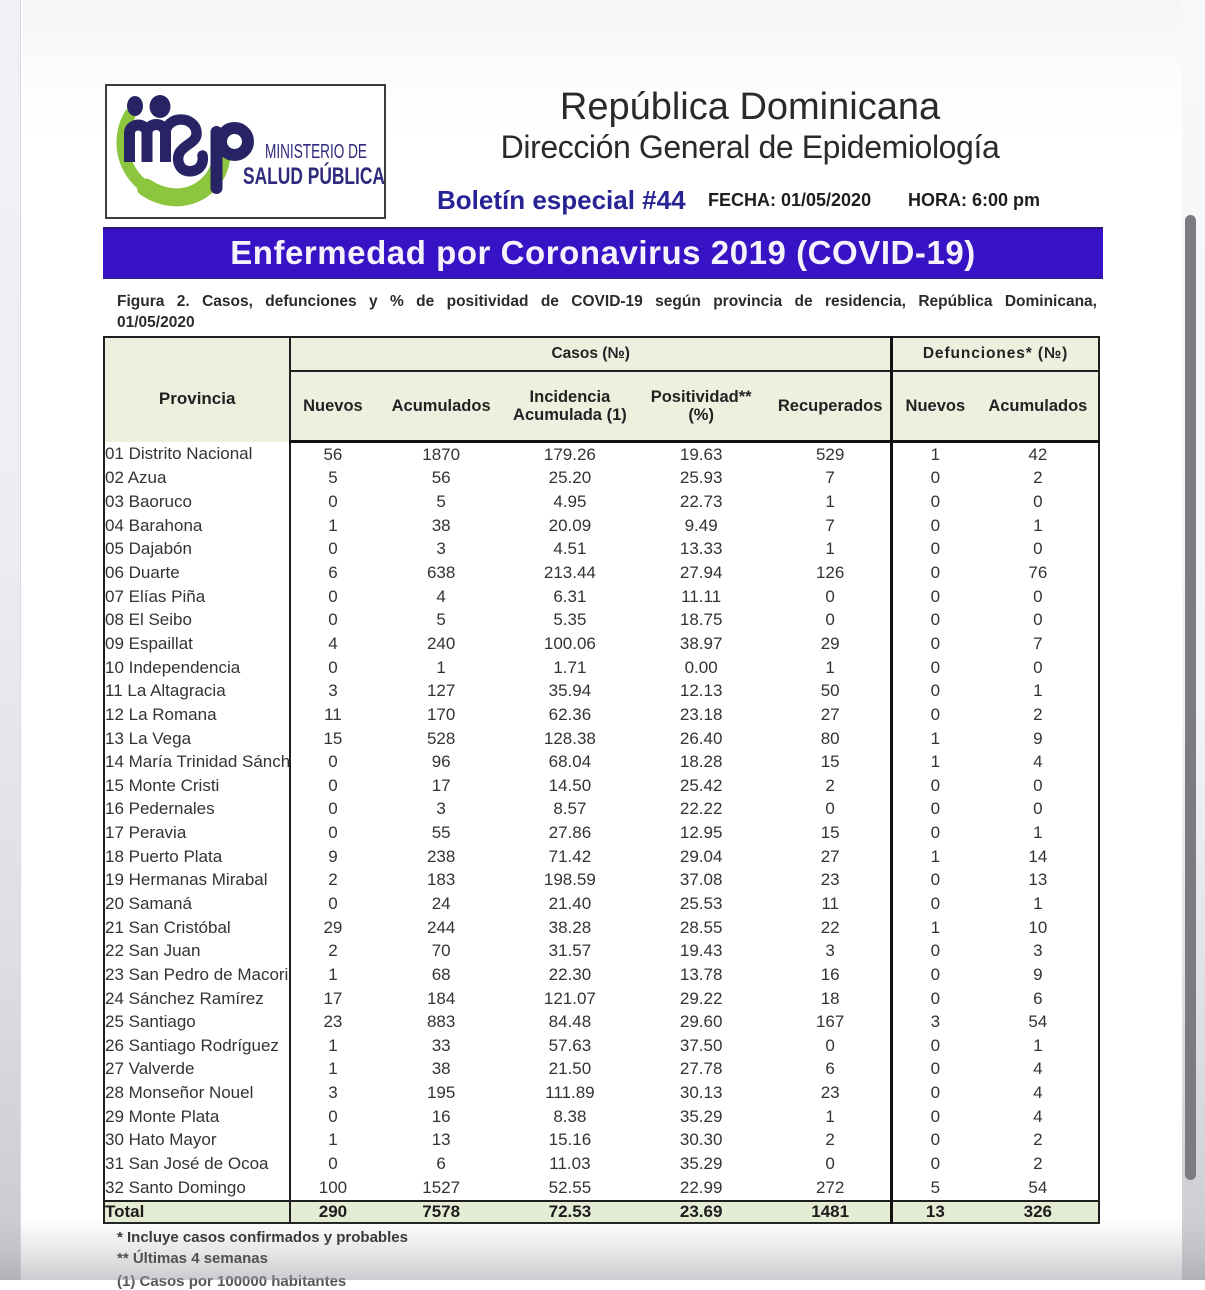  I want to click on svg-text: MINISTERIO DE, so click(316, 152).